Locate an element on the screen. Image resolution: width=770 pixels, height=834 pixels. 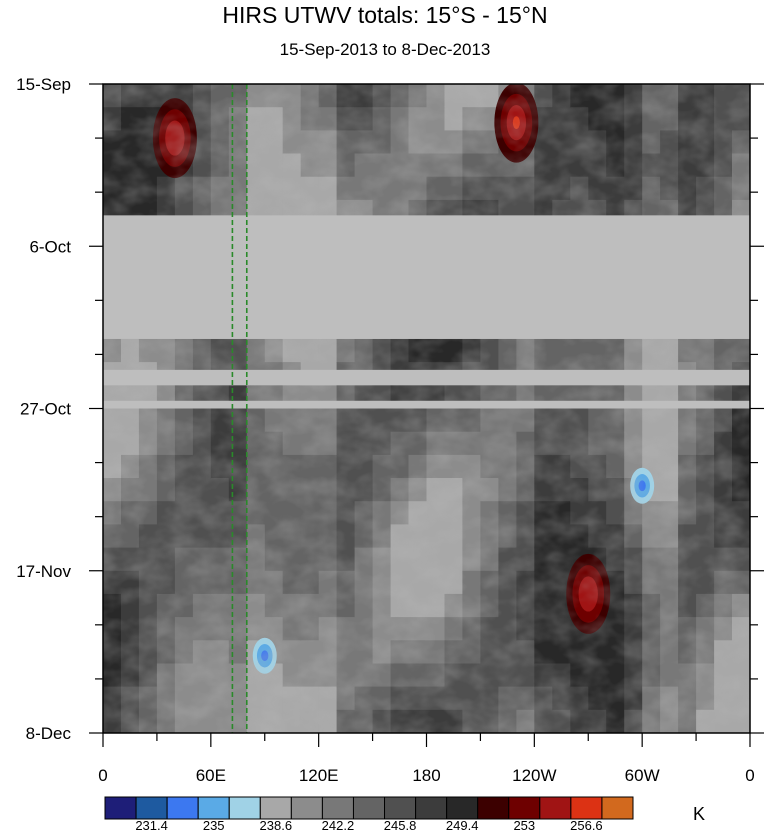
colorbar-label: 249.4 is located at coordinates (462, 825).